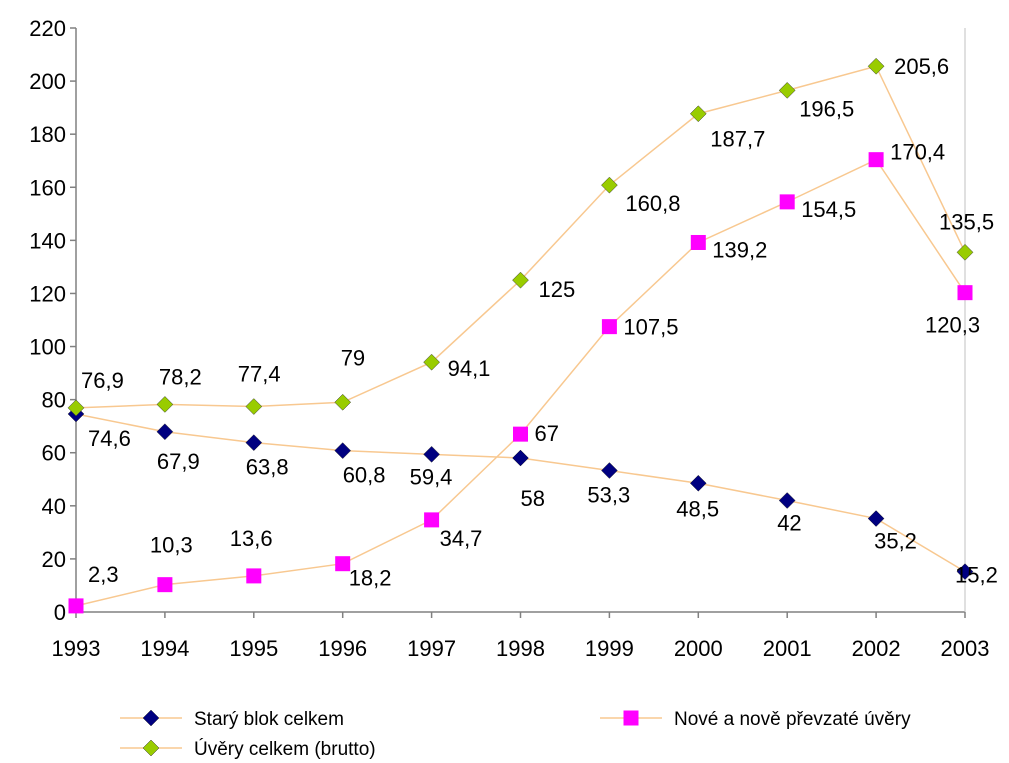  Describe the element at coordinates (342, 648) in the screenshot. I see `x-tick-label: 1996` at that location.